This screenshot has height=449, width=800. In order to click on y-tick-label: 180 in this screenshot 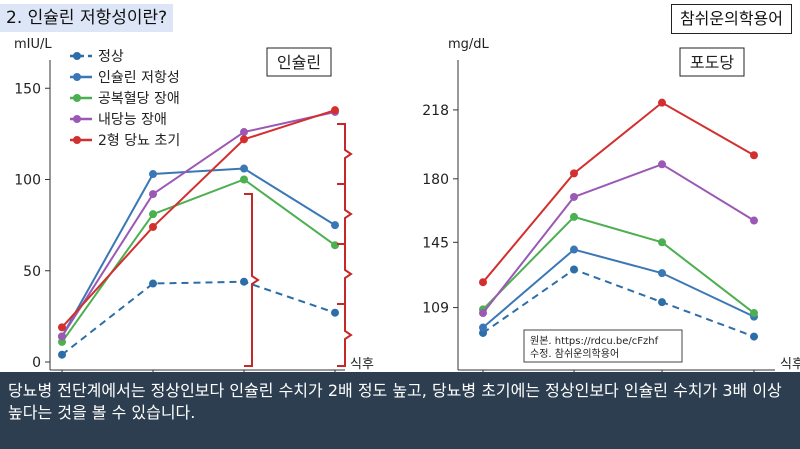, I will do `click(435, 180)`.